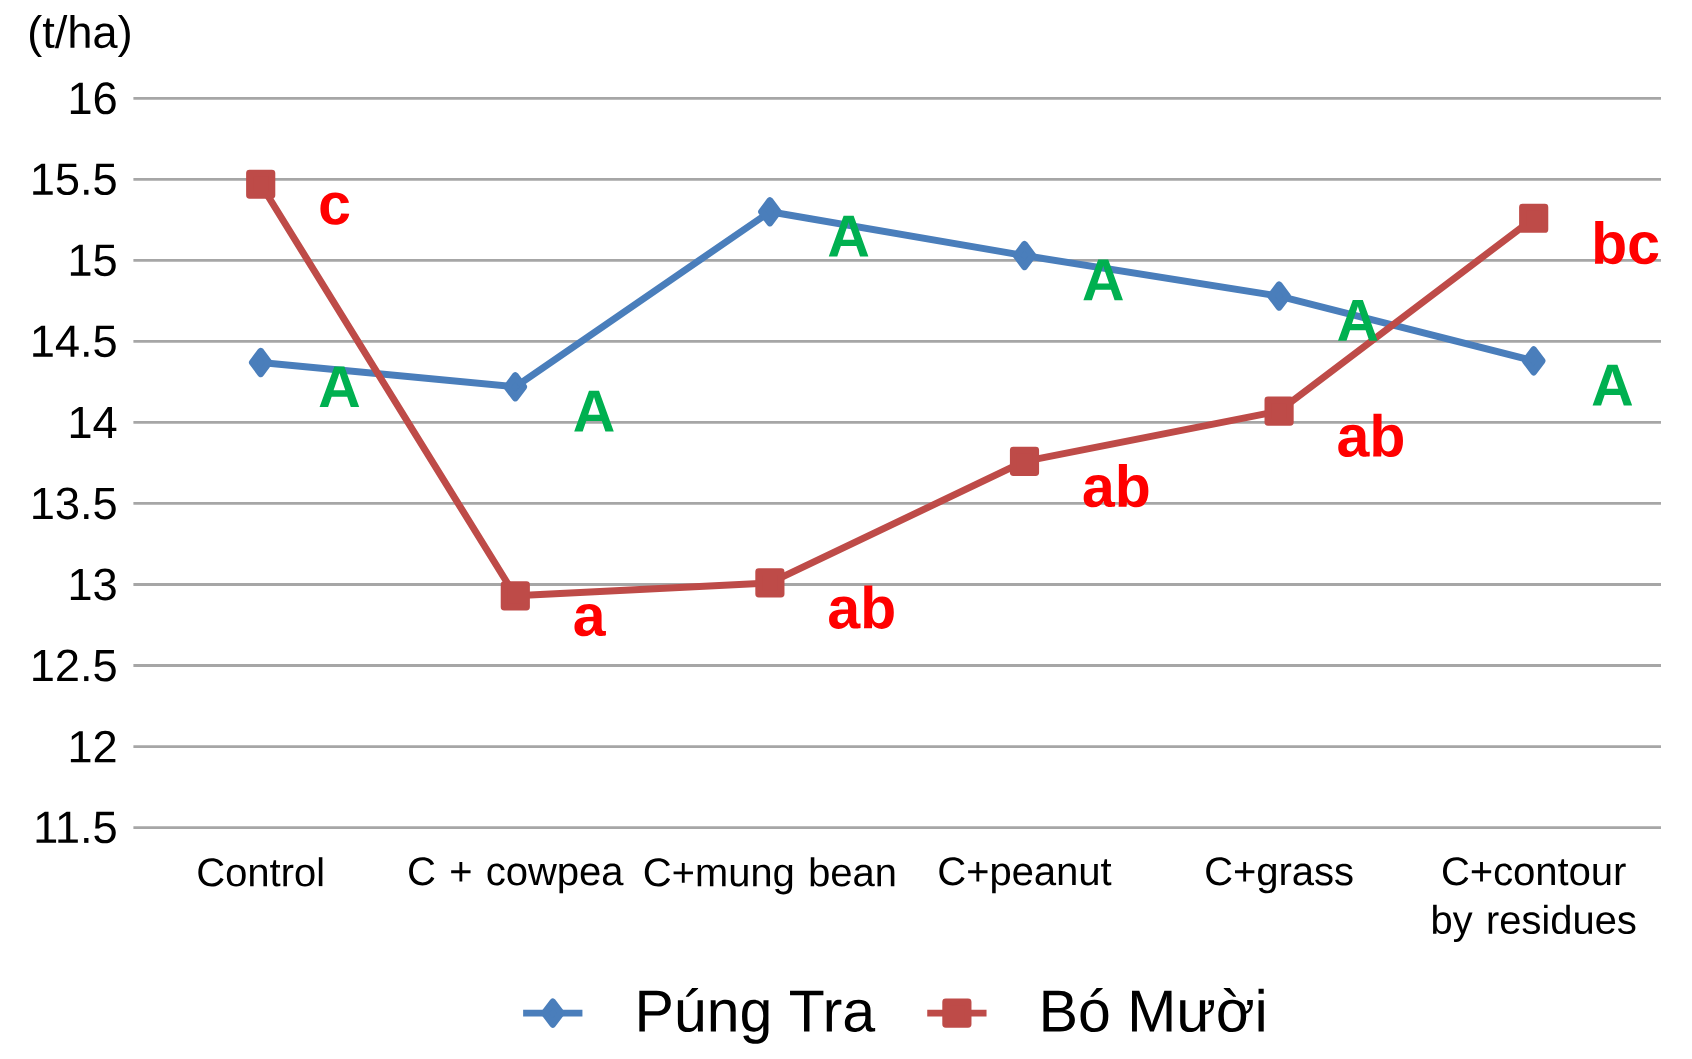  Describe the element at coordinates (1626, 243) in the screenshot. I see `annotation: bc` at that location.